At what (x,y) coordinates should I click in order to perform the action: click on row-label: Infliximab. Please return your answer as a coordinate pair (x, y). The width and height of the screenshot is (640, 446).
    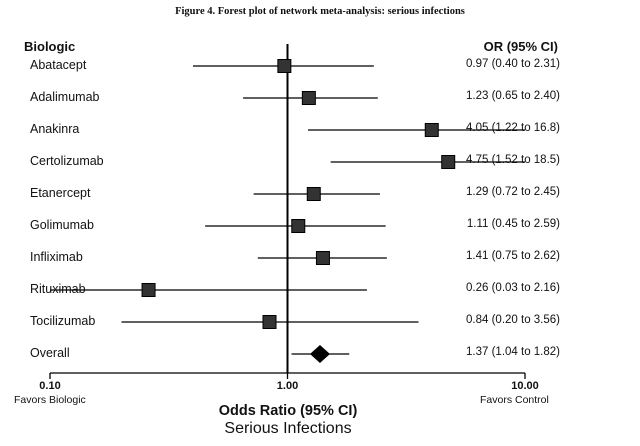
    Looking at the image, I should click on (56, 257).